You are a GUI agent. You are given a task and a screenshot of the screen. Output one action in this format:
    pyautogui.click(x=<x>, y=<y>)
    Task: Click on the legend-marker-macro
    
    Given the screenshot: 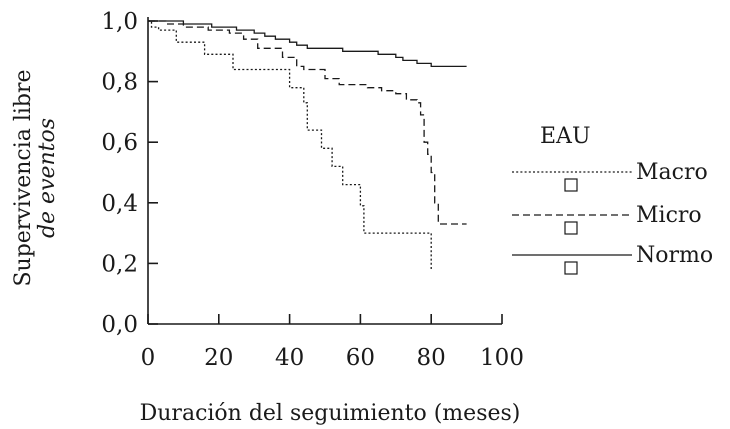 What is the action you would take?
    pyautogui.click(x=571, y=185)
    